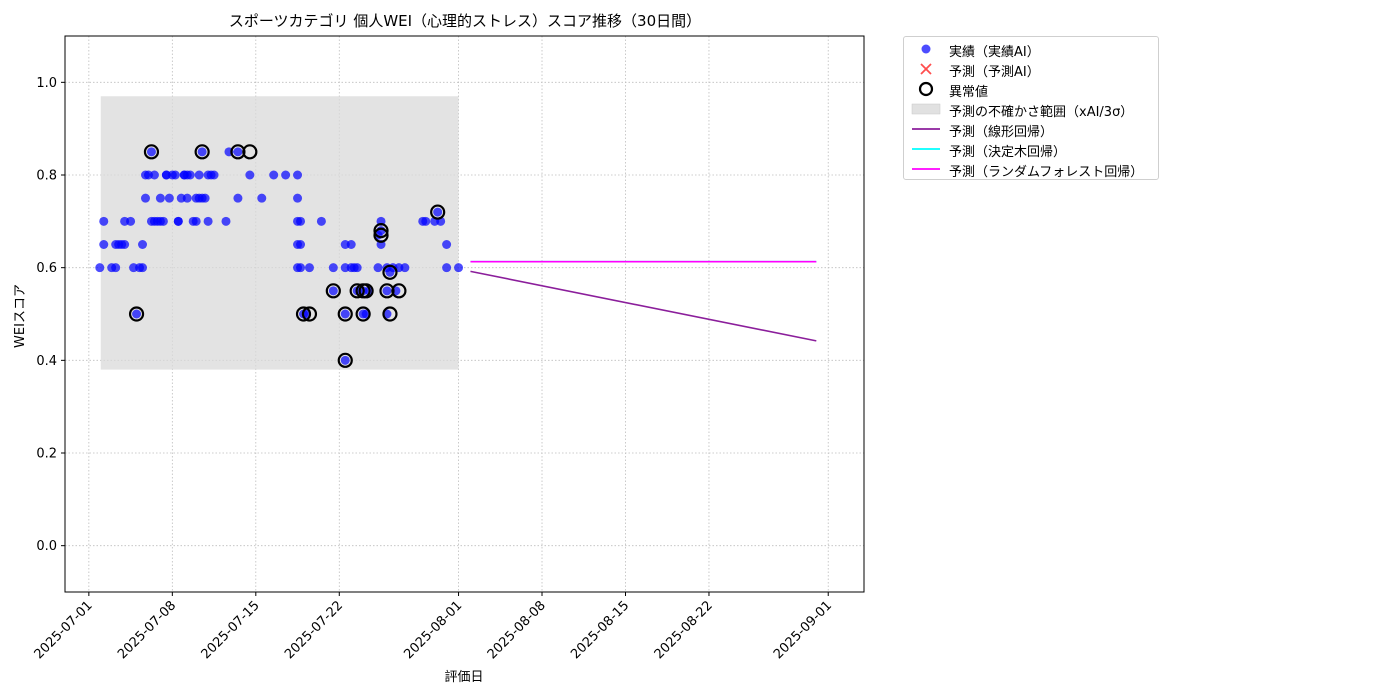 The width and height of the screenshot is (1400, 700). I want to click on gray-swatch-icon, so click(926, 109).